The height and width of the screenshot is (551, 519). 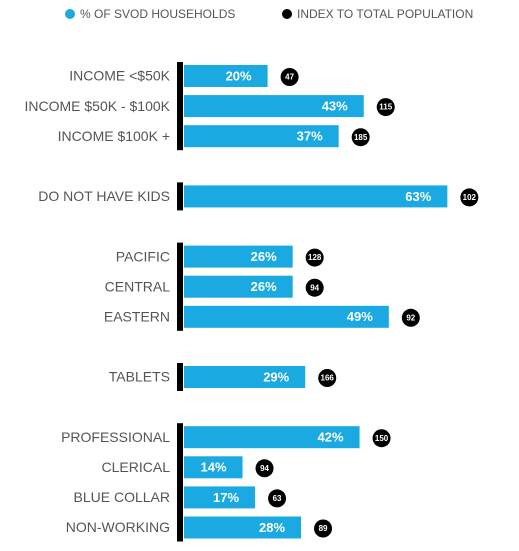 I want to click on value-label: 14%, so click(x=213, y=467).